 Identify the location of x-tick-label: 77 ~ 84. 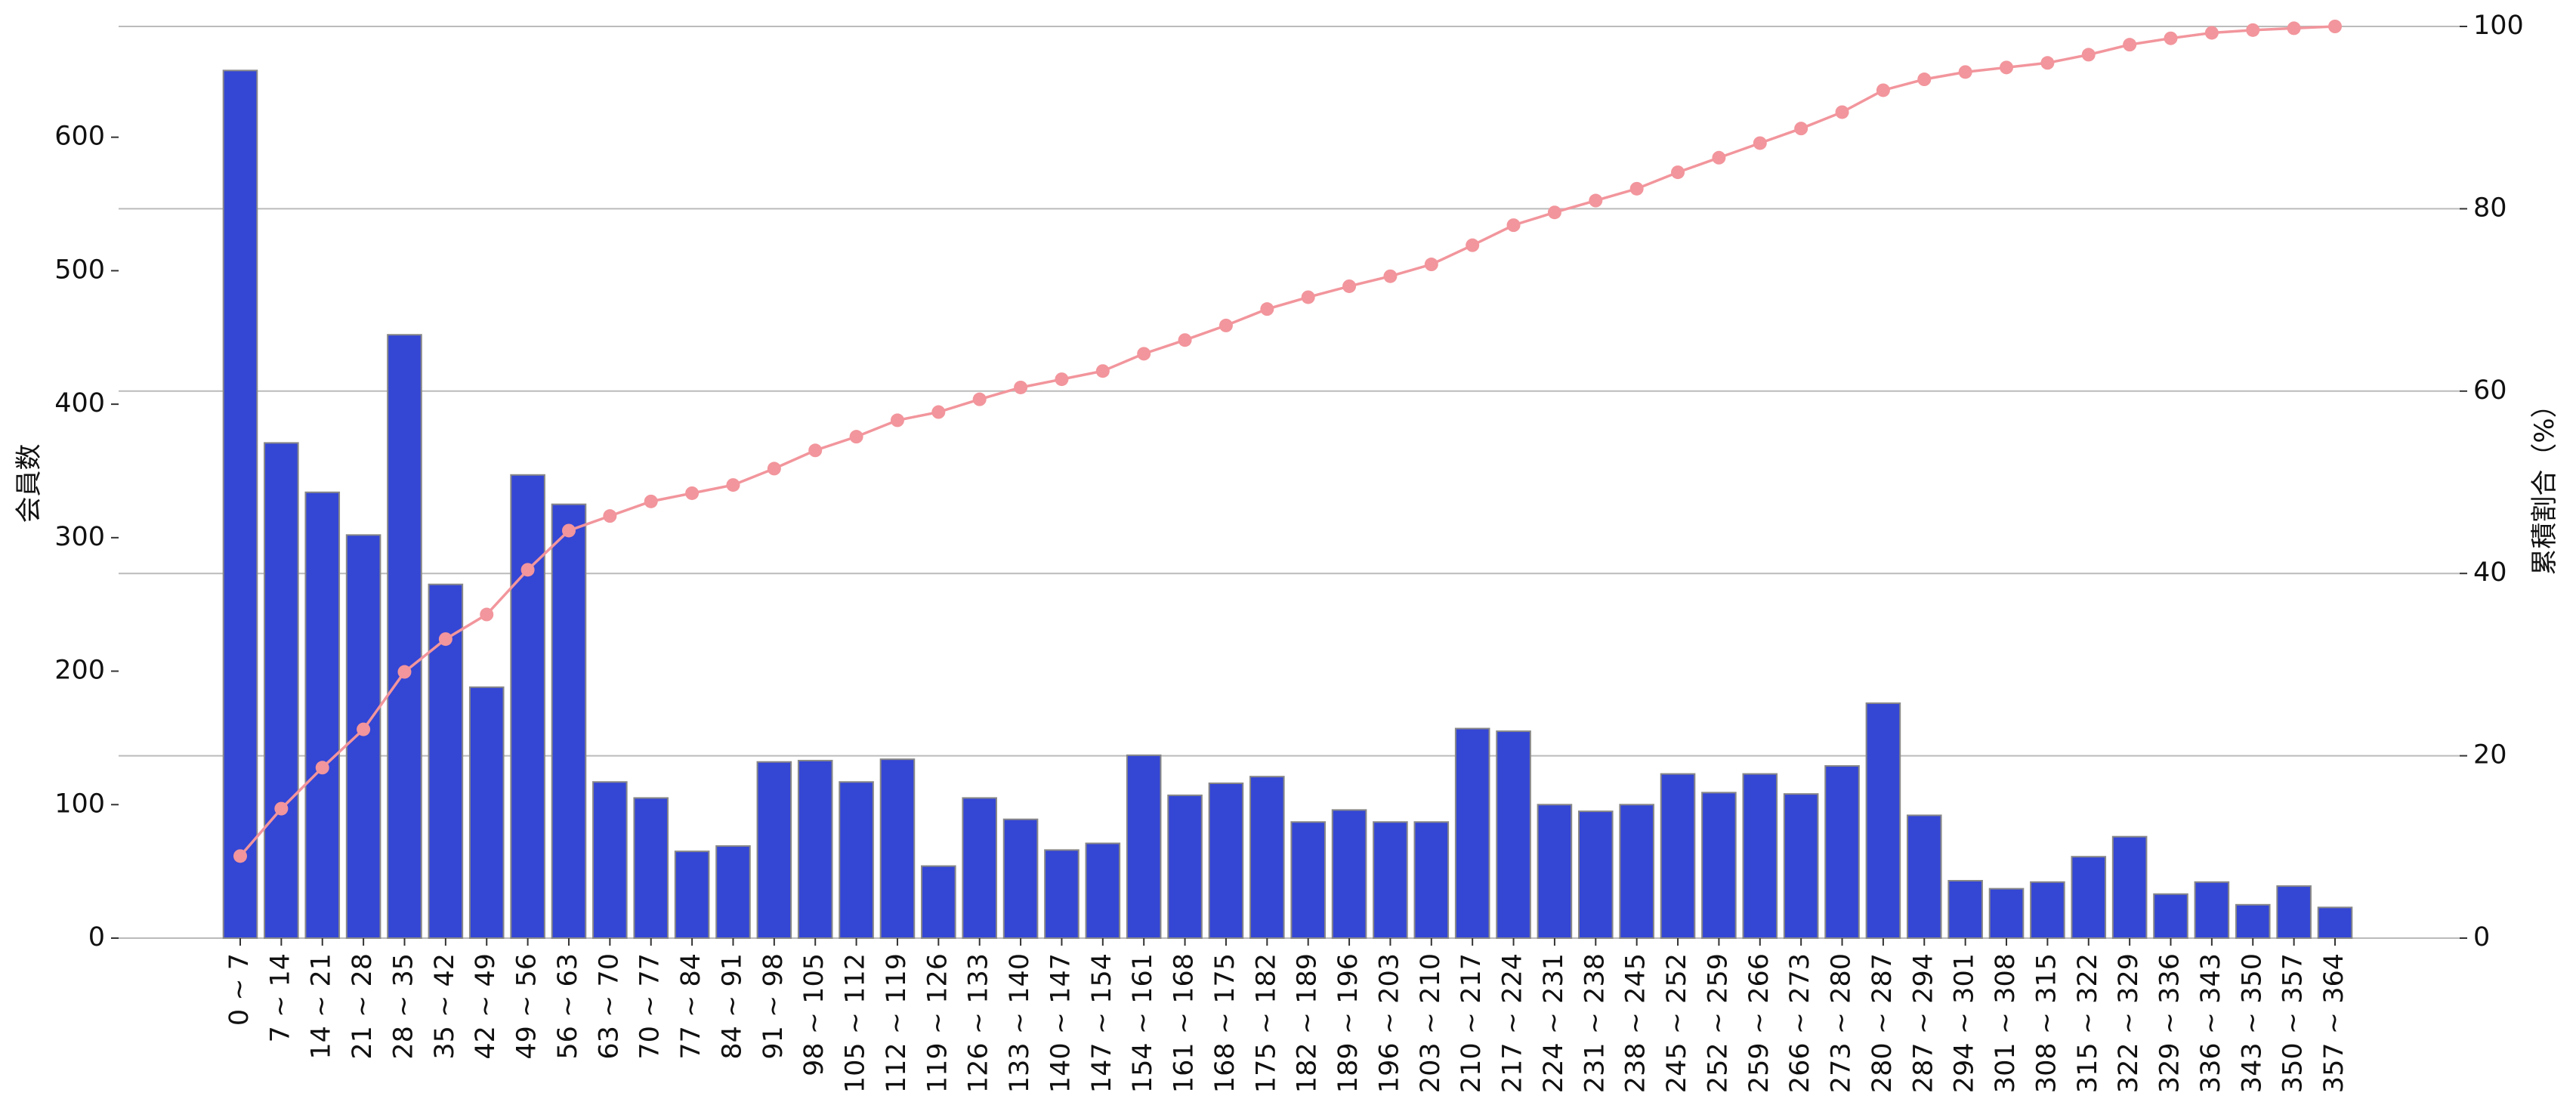
(691, 1007).